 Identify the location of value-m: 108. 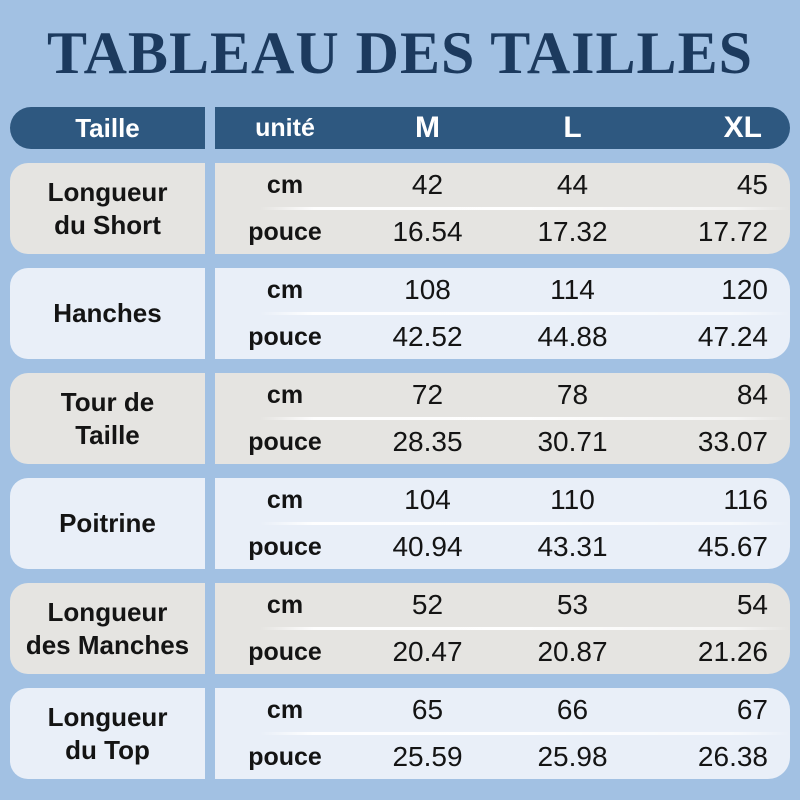
(427, 289).